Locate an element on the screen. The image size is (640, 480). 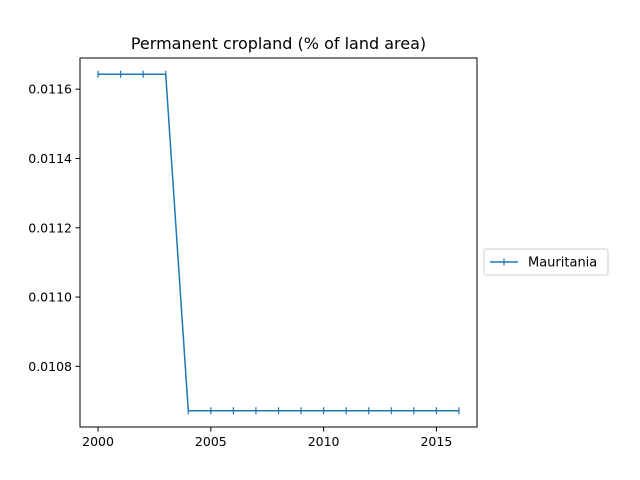
legend: Mauritania is located at coordinates (546, 262).